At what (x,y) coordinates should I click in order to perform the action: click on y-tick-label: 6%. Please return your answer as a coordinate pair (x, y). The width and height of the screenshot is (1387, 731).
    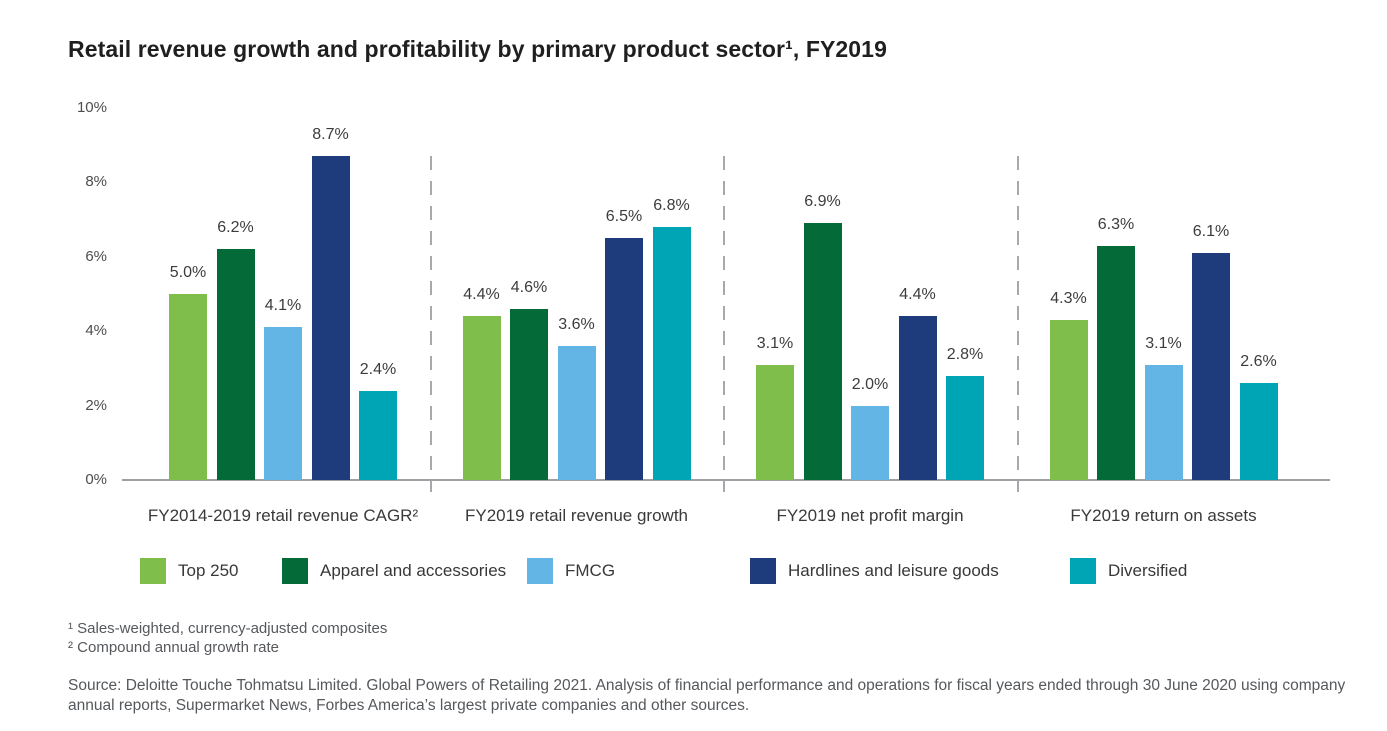
    Looking at the image, I should click on (96, 256).